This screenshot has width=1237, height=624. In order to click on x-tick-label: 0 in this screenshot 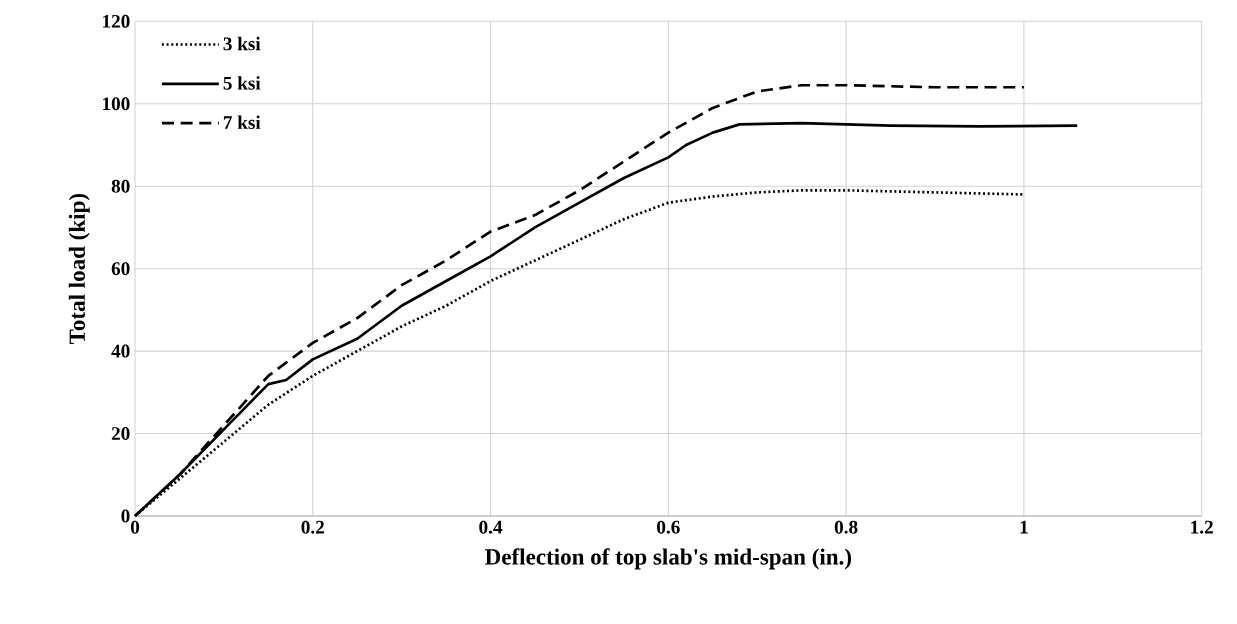, I will do `click(135, 527)`.